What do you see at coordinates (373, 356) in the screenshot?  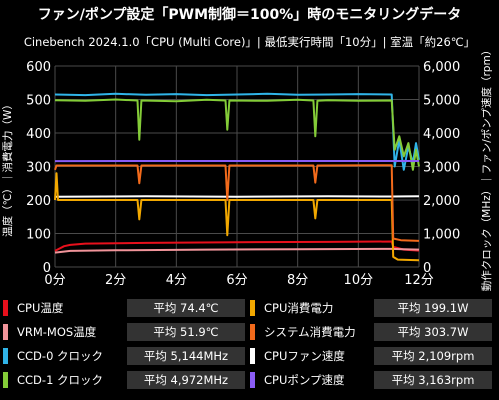 I see `legend-item: CPUファン速度 平均 2,109rpm` at bounding box center [373, 356].